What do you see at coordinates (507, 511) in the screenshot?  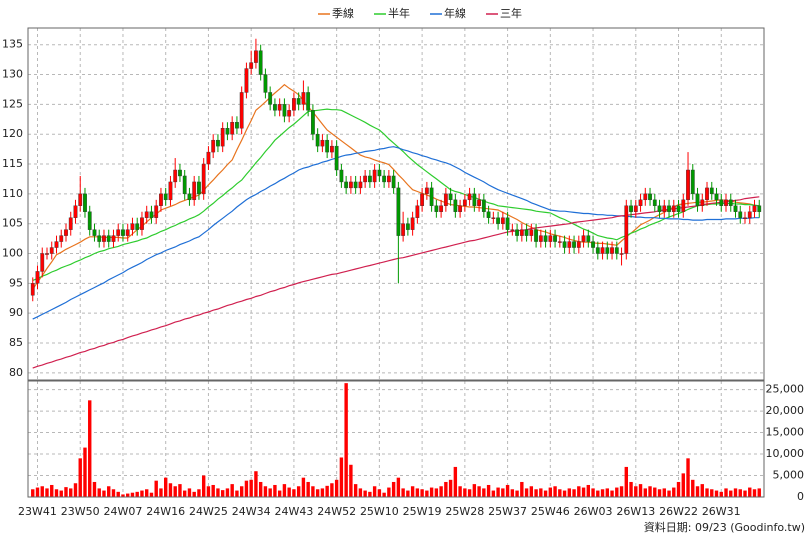 I see `x-tick-label: 25W37` at bounding box center [507, 511].